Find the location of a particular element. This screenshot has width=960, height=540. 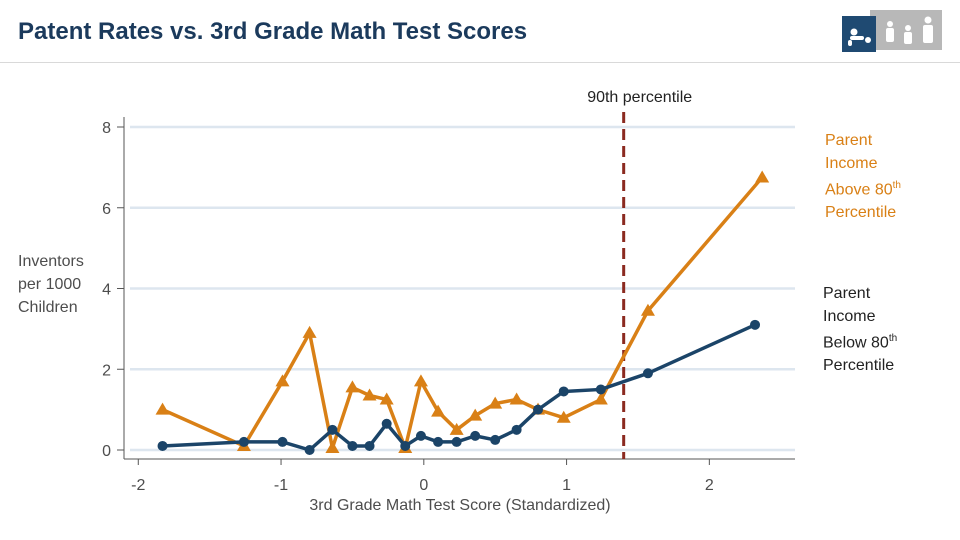

legend-above-line-3: Above 80th is located at coordinates (863, 188).